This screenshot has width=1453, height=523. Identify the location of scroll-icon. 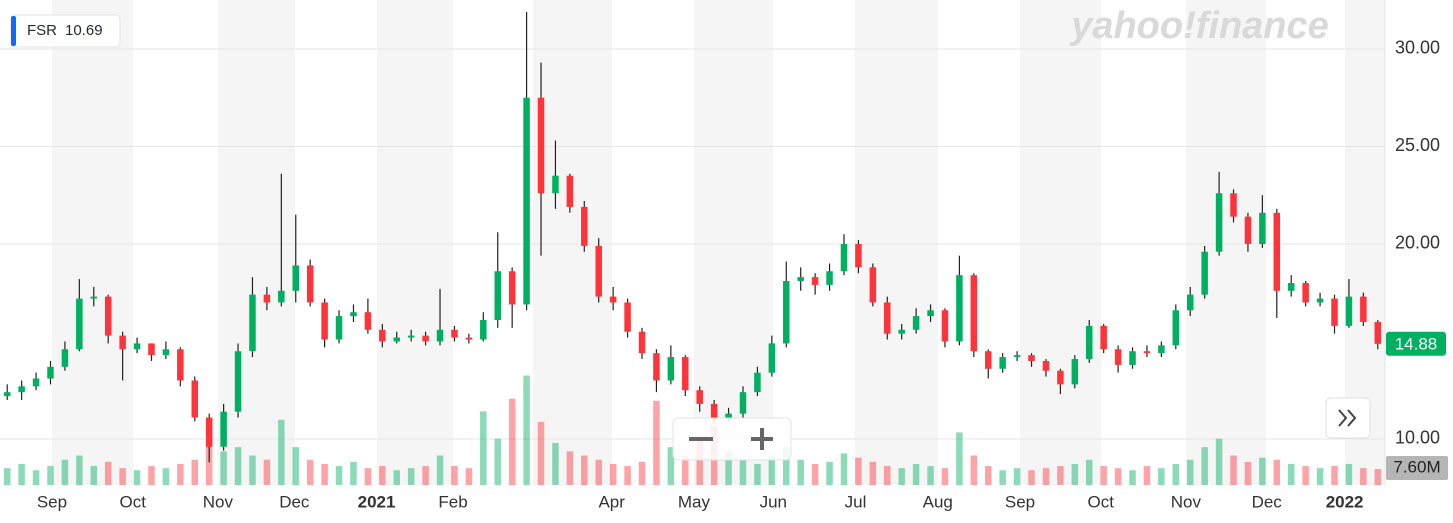
(1347, 418).